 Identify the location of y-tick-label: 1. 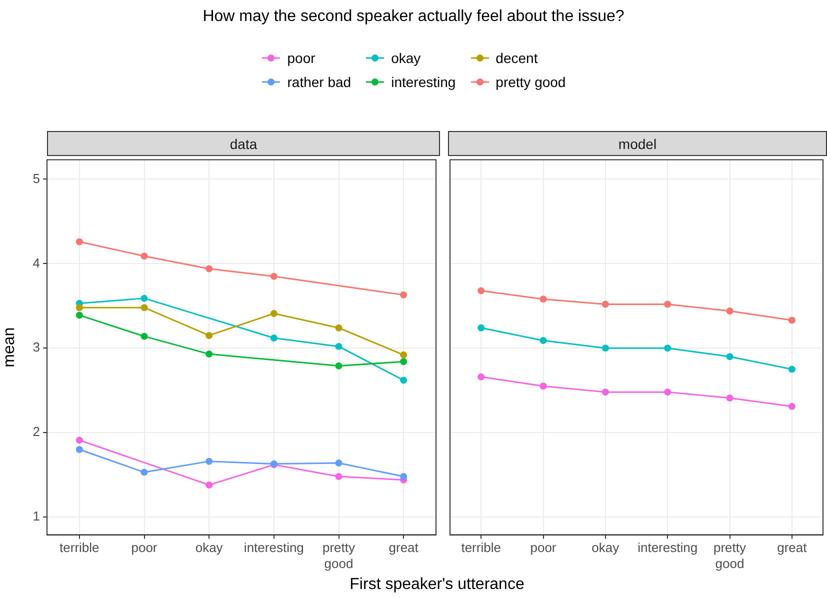
(36, 516).